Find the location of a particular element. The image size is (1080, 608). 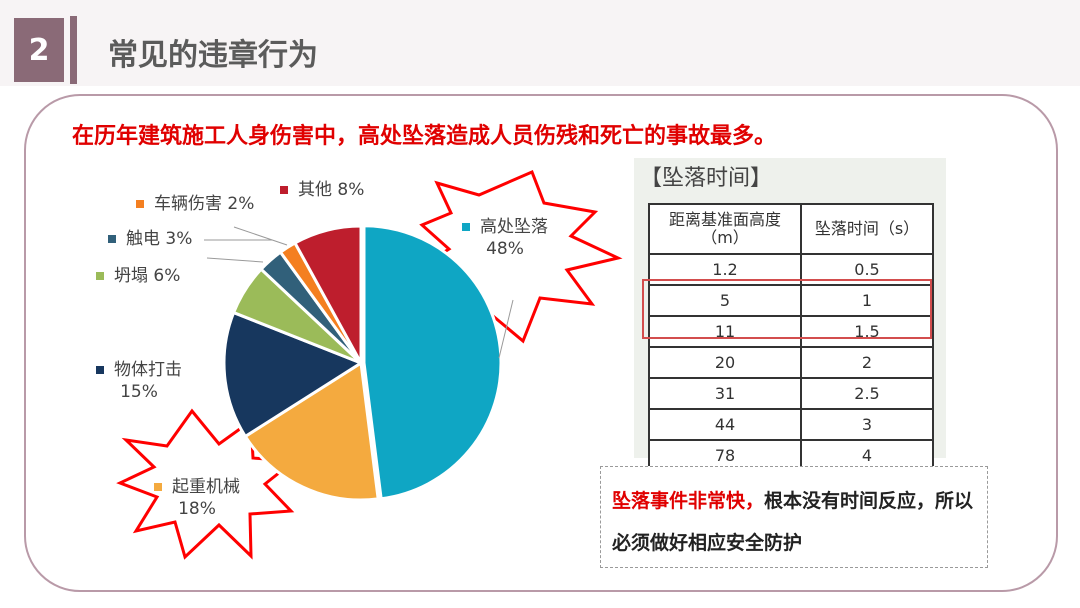

slice-crane is located at coordinates (311, 431).